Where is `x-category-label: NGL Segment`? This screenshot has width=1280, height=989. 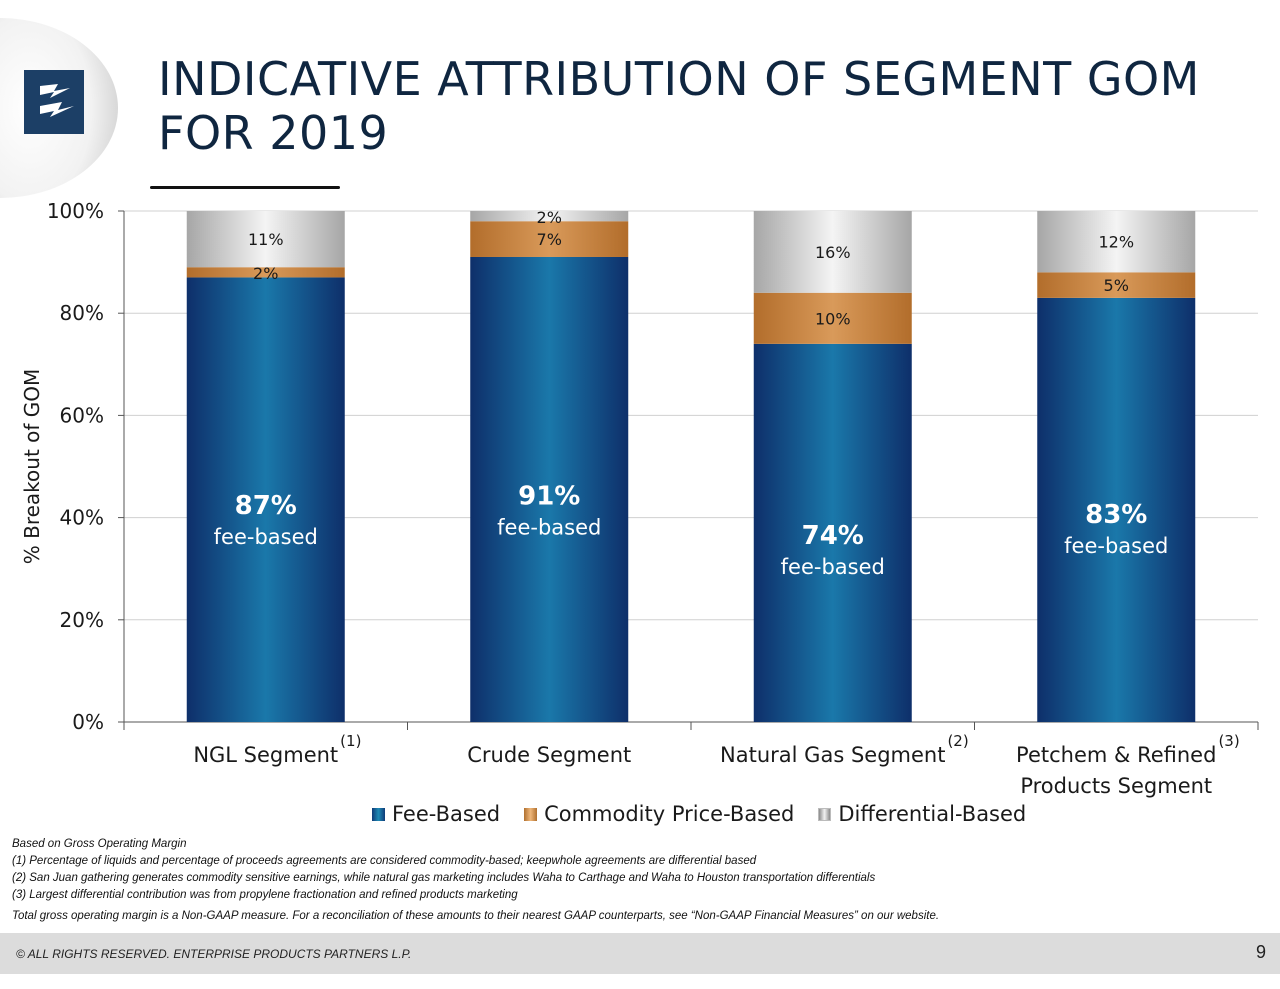 x-category-label: NGL Segment is located at coordinates (265, 755).